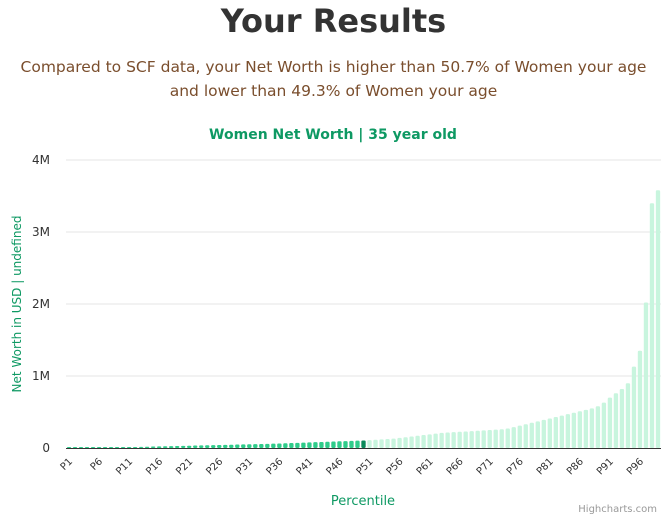 This screenshot has width=667, height=519. I want to click on bar-p39, so click(297, 445).